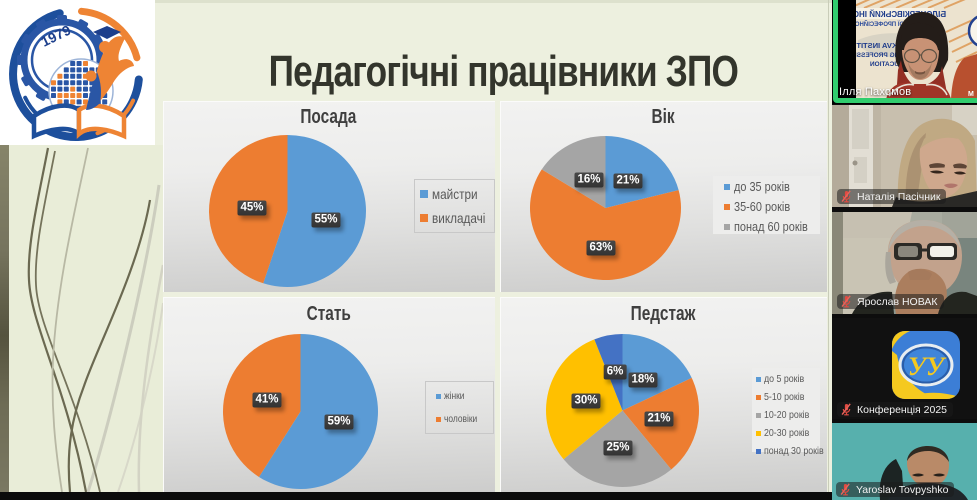 This screenshot has width=977, height=500. I want to click on svg-text: EDUCATION, so click(889, 64).